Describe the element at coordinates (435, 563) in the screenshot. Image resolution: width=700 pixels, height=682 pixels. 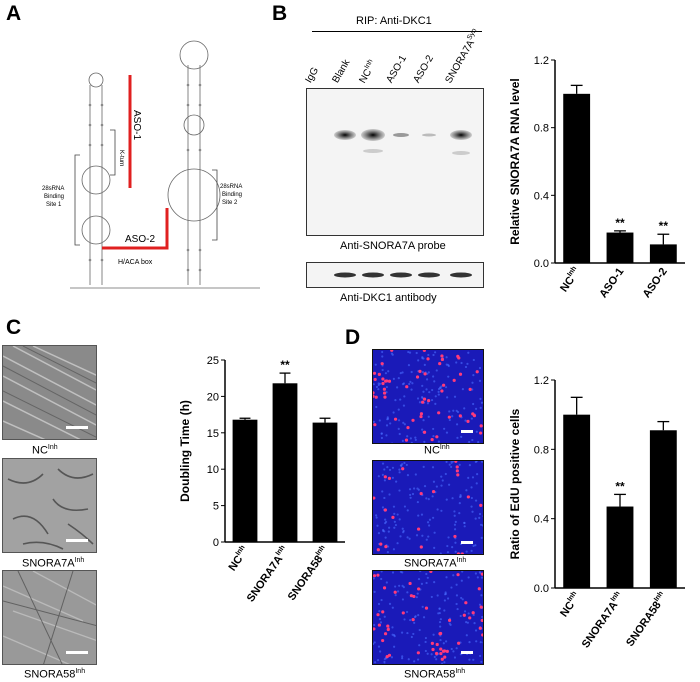
I see `caption-d-snora7a: SNORA7AInh` at that location.